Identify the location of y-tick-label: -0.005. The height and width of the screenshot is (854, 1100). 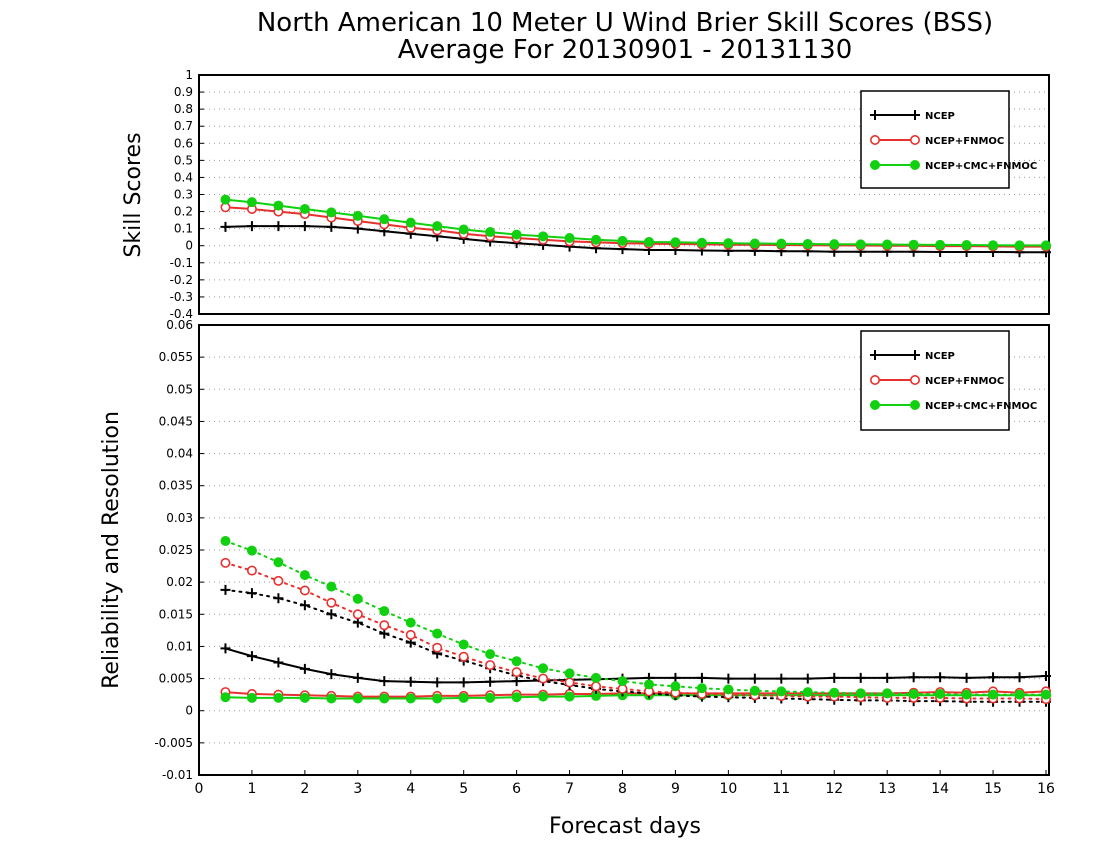
(173, 743).